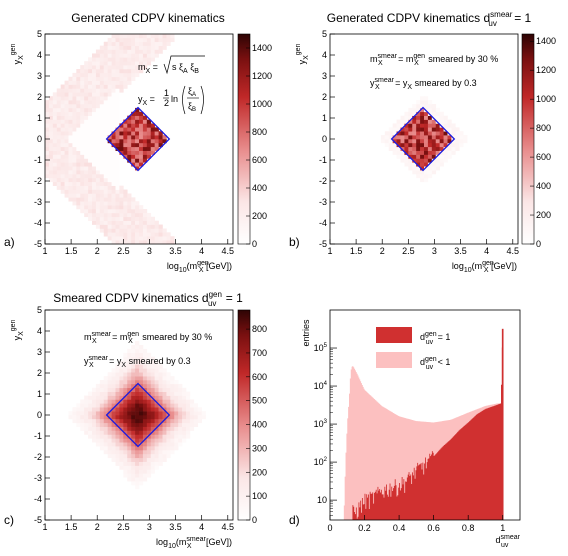  What do you see at coordinates (262, 48) in the screenshot?
I see `colorbar-tick-label: 1400` at bounding box center [262, 48].